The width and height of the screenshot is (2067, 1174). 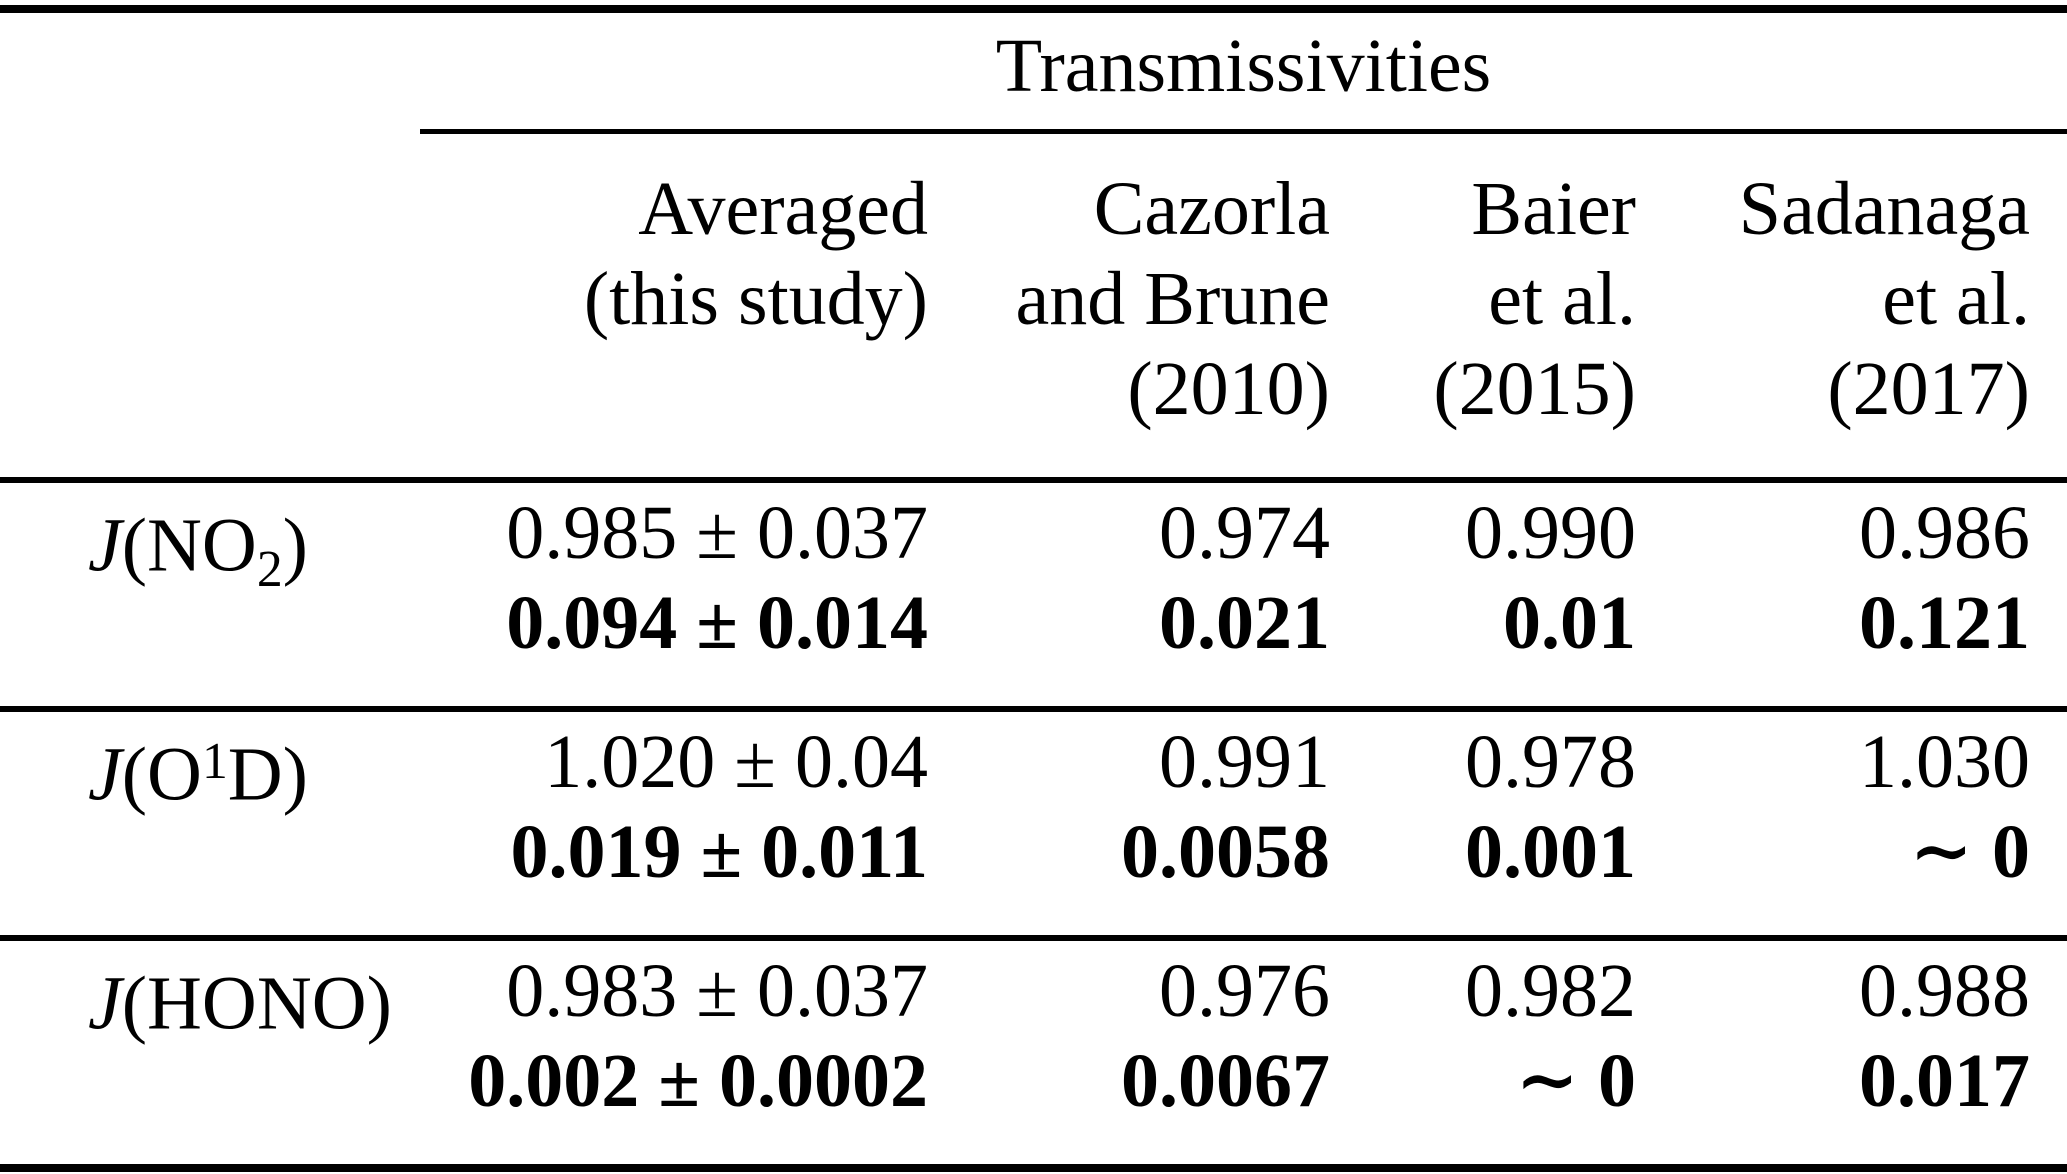 What do you see at coordinates (1244, 533) in the screenshot?
I see `transmissivity-value: 0.974` at bounding box center [1244, 533].